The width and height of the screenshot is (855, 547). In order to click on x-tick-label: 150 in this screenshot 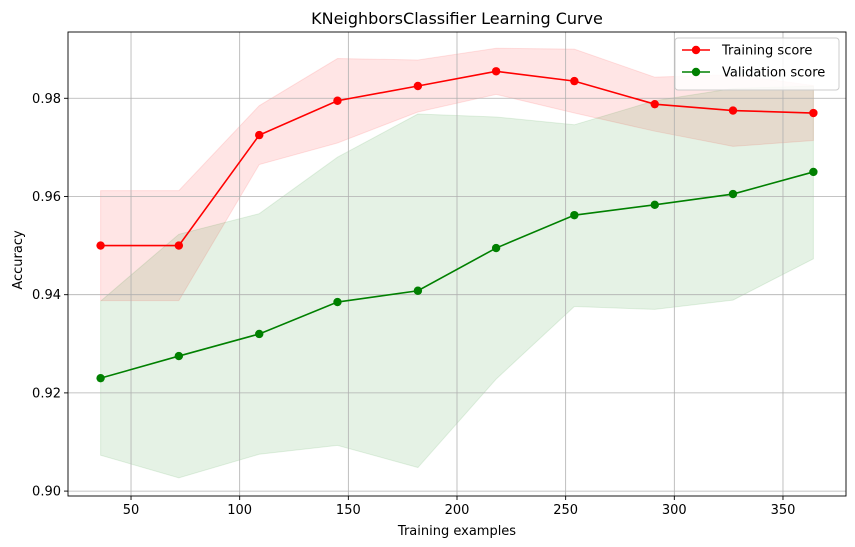, I will do `click(348, 510)`.